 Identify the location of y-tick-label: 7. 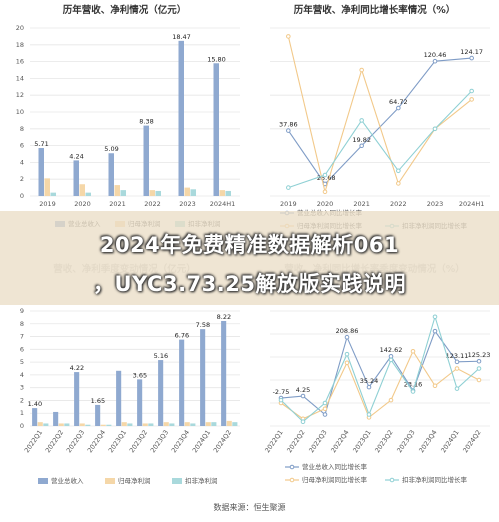
(22, 337).